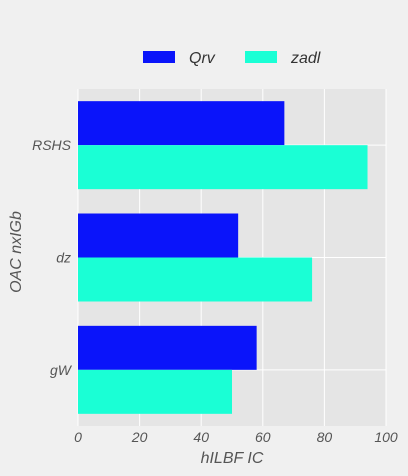 The width and height of the screenshot is (408, 476). Describe the element at coordinates (305, 58) in the screenshot. I see `legend-label-zadl: zadl` at that location.